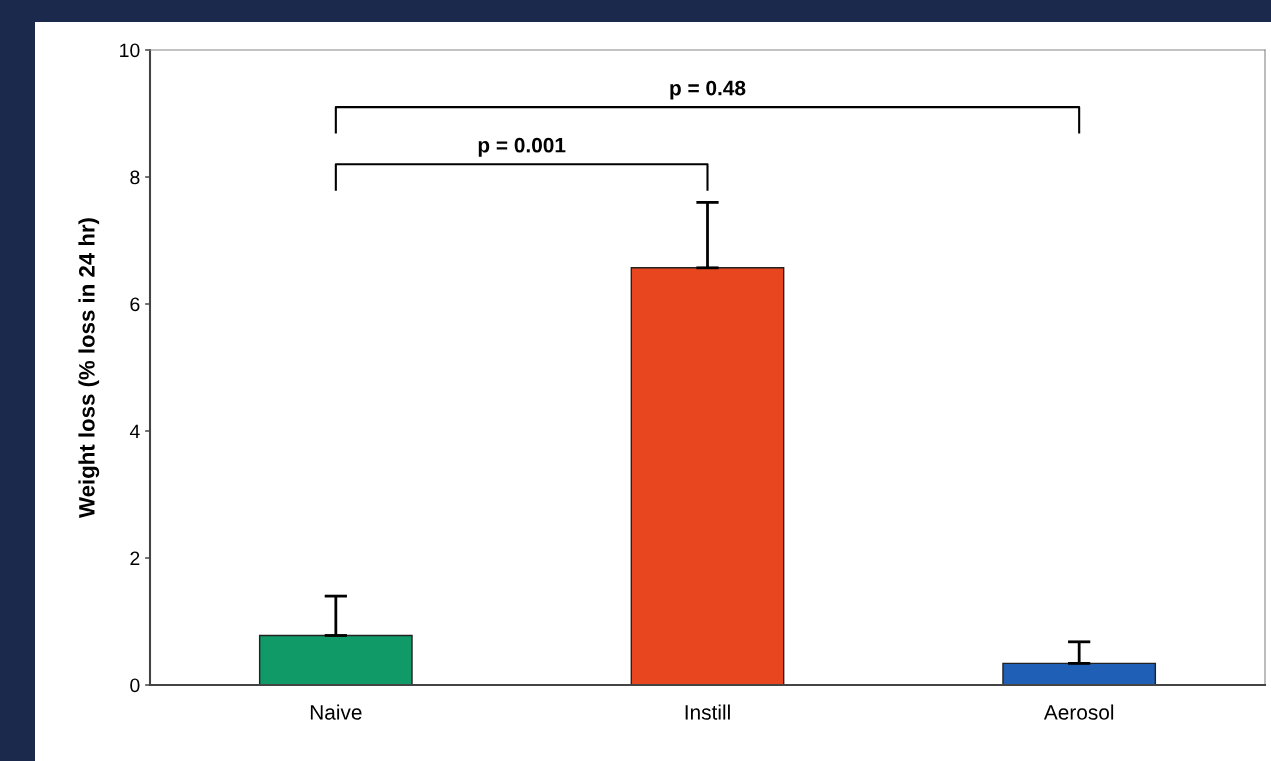  What do you see at coordinates (135, 177) in the screenshot?
I see `y-tick-label: 8` at bounding box center [135, 177].